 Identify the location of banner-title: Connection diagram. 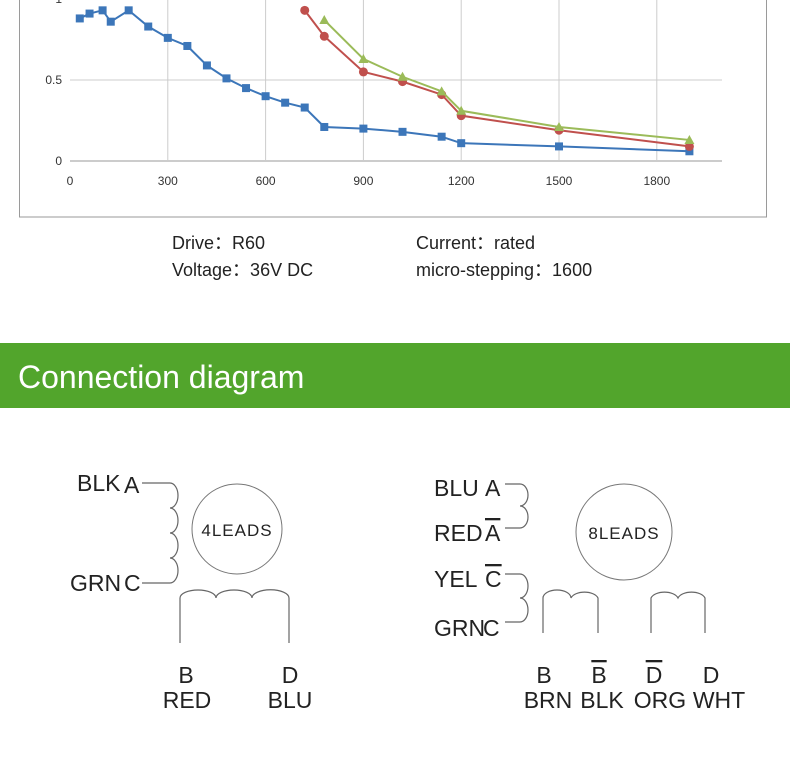
(161, 377).